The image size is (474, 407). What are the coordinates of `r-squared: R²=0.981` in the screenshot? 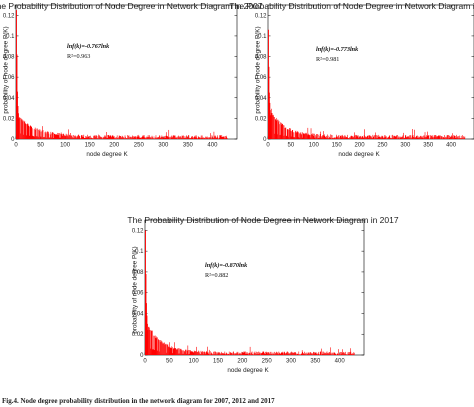 It's located at (327, 59).